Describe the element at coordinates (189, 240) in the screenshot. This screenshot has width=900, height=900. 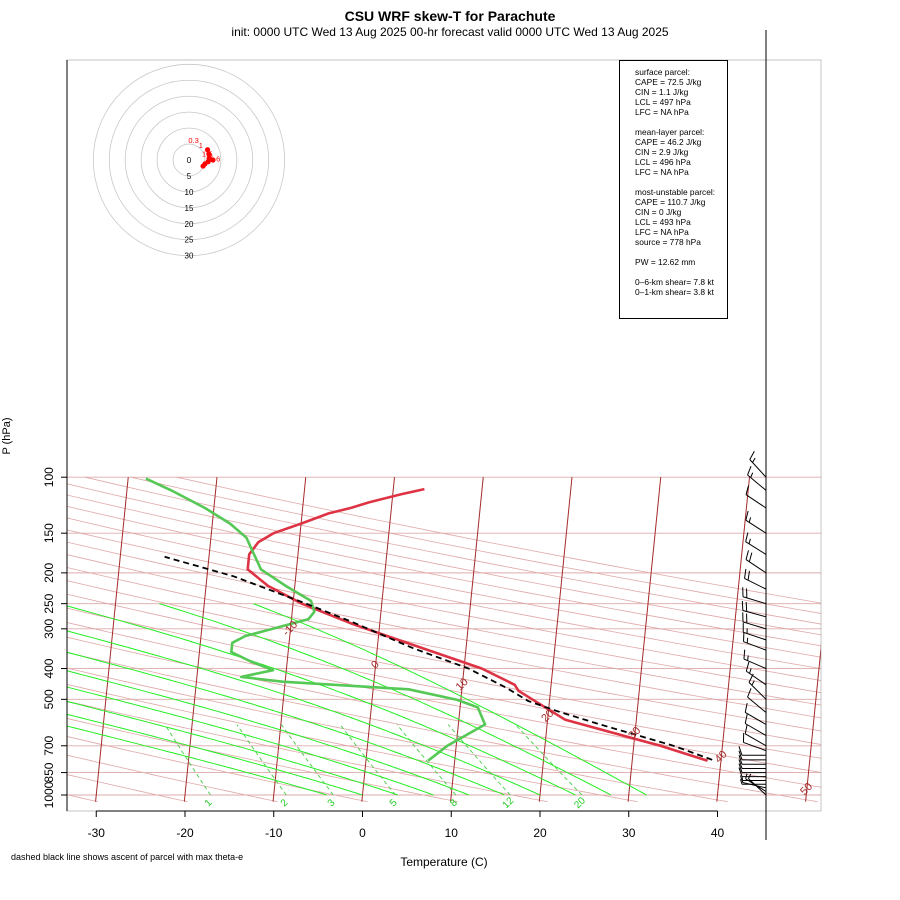
I see `hodograph-ring-label: 25` at that location.